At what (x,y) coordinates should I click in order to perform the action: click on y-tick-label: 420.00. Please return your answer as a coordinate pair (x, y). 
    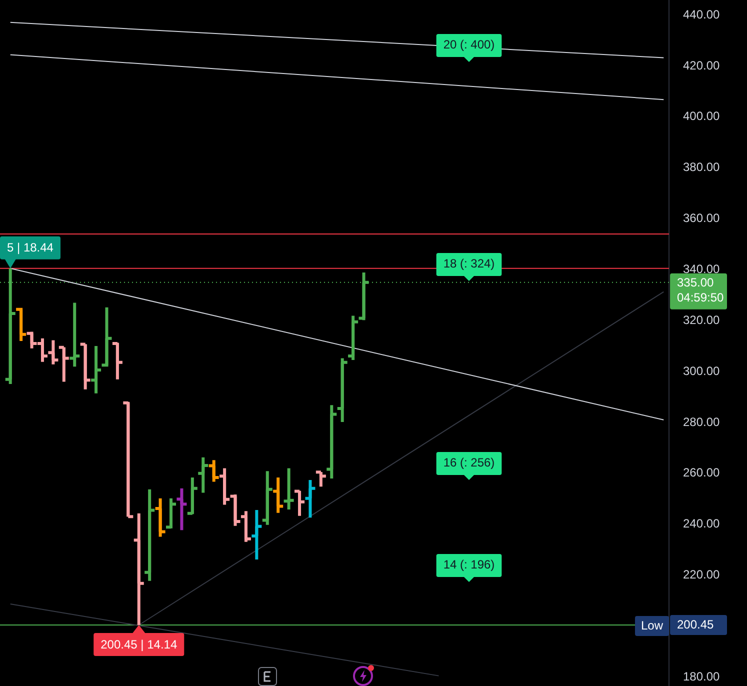
    Looking at the image, I should click on (701, 65).